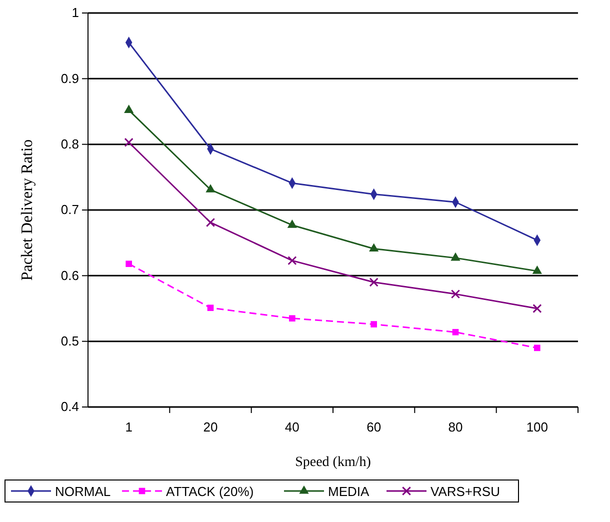 This screenshot has height=522, width=610. I want to click on x-tick-label: 80, so click(455, 427).